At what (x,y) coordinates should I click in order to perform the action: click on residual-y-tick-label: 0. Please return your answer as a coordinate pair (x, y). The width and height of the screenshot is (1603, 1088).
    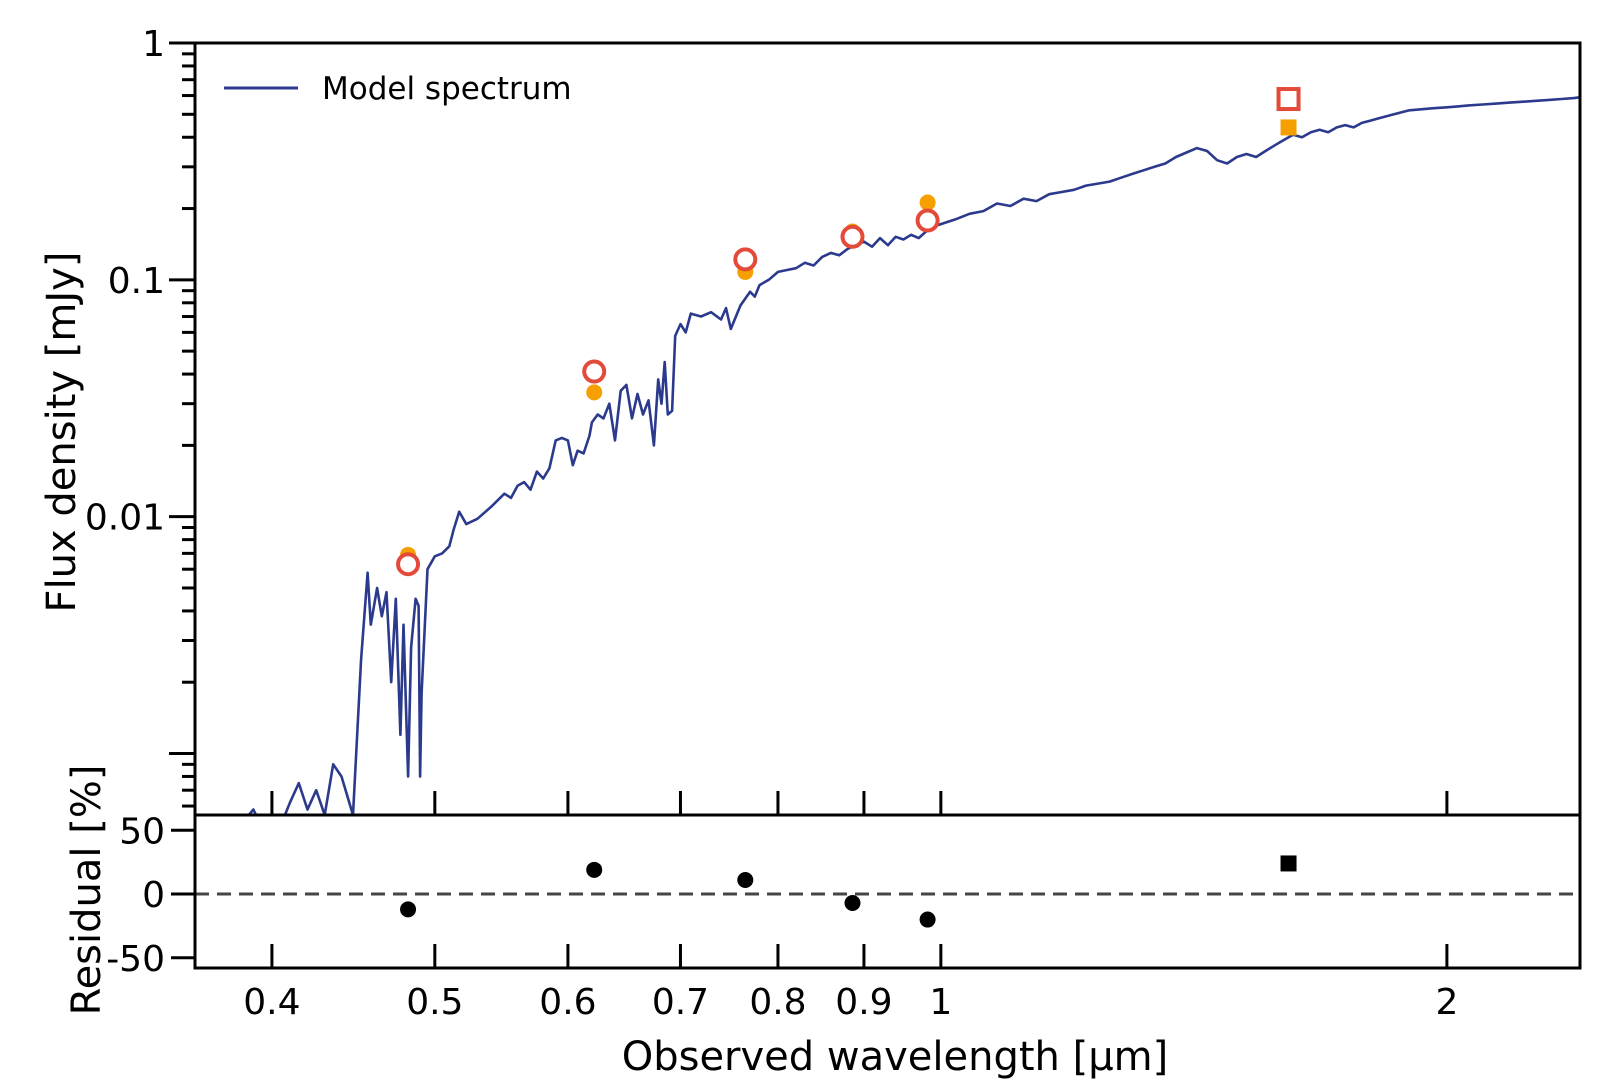
    Looking at the image, I should click on (153, 895).